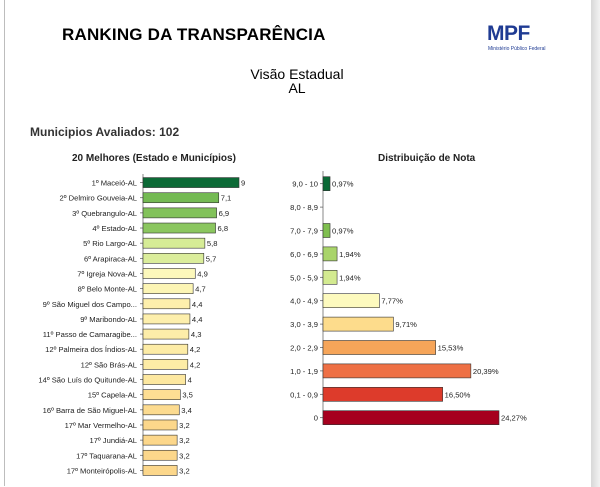 The width and height of the screenshot is (600, 487). I want to click on mpf-logo: MPF Ministério Público Federal, so click(518, 39).